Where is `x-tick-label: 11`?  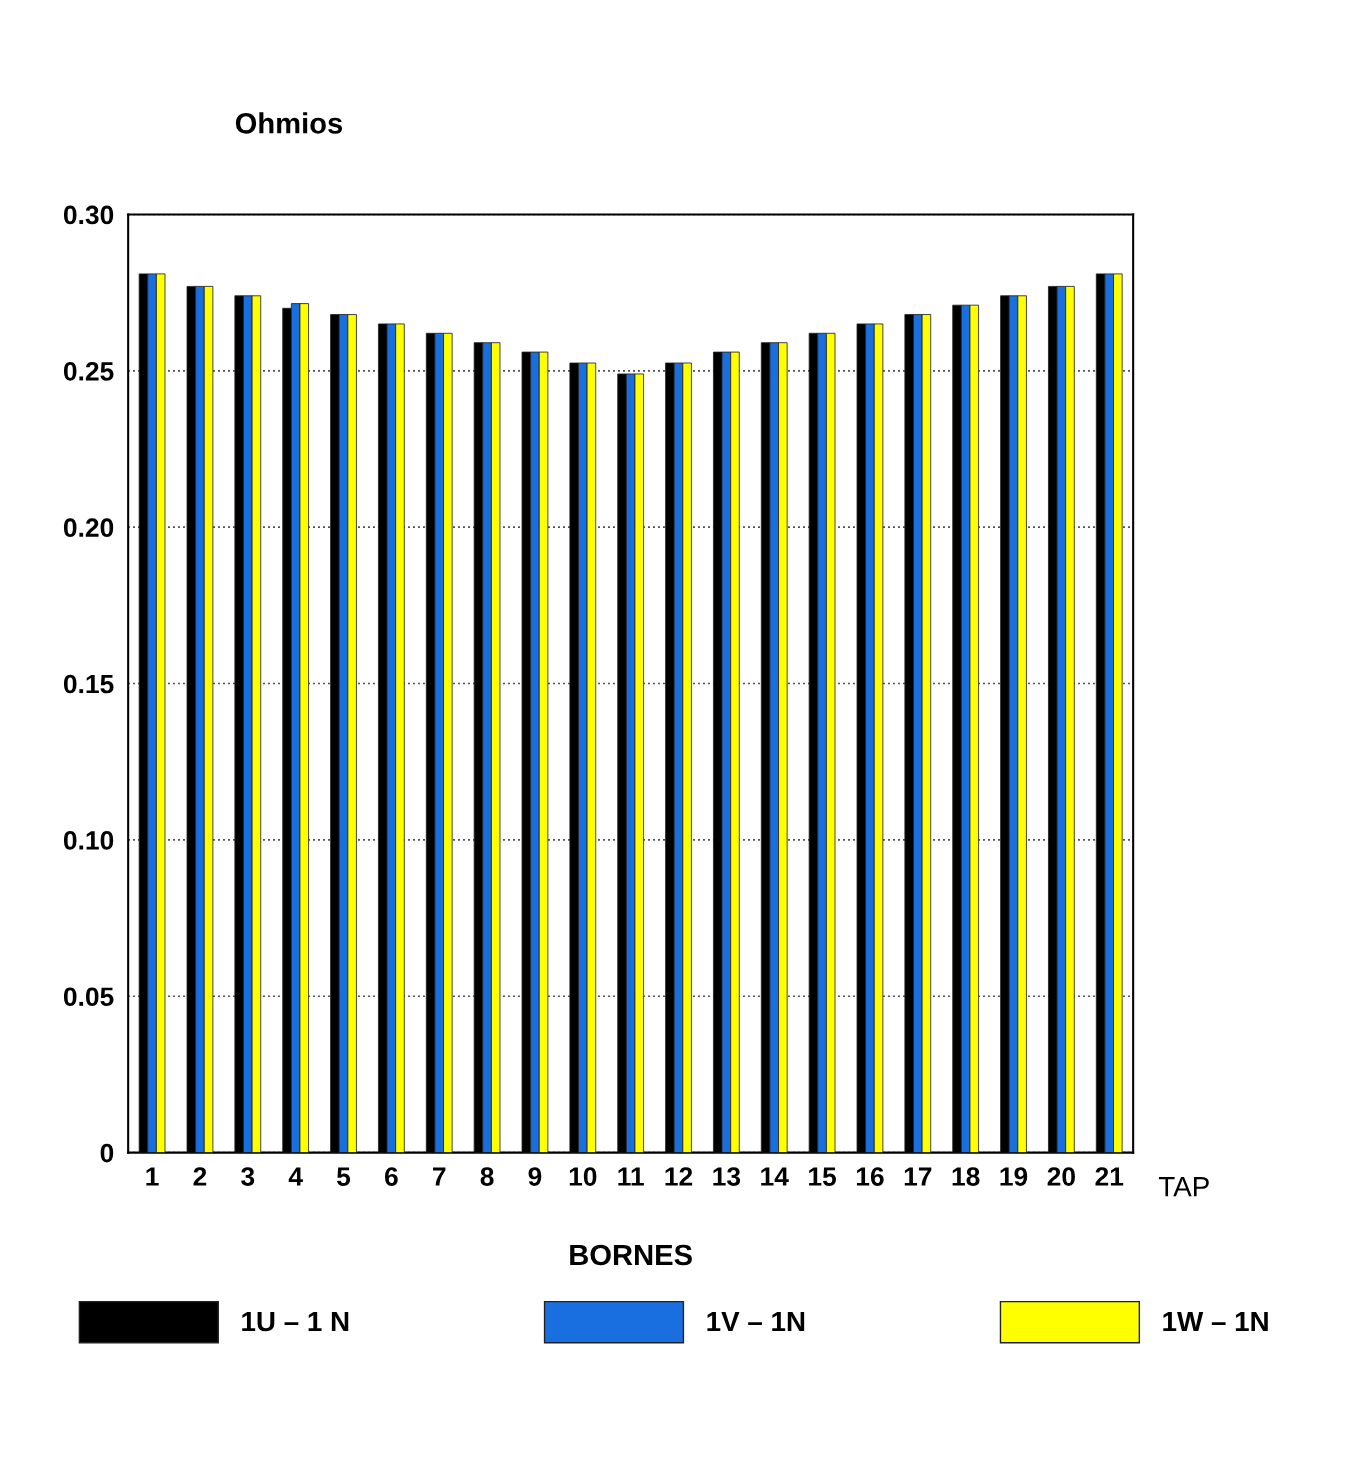
x-tick-label: 11 is located at coordinates (631, 1176).